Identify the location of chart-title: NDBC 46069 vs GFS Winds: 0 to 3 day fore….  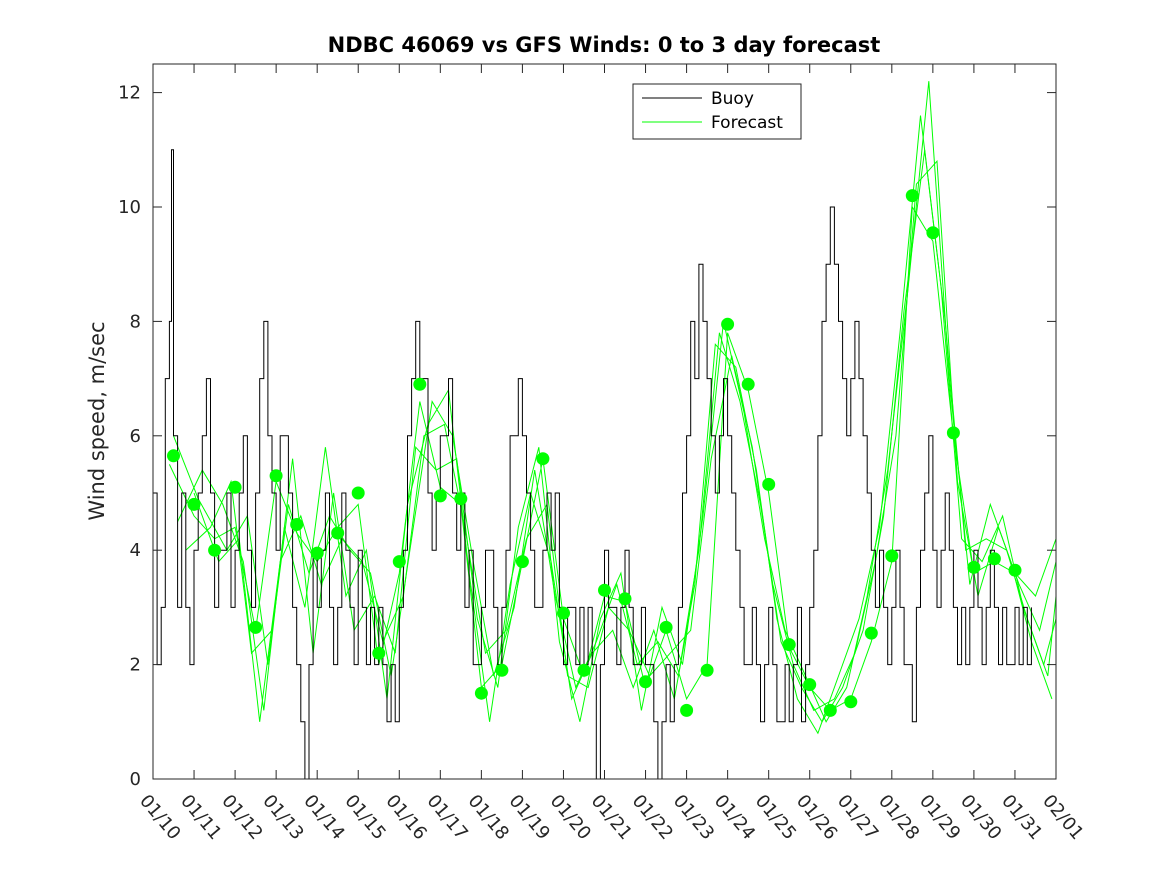
(604, 45).